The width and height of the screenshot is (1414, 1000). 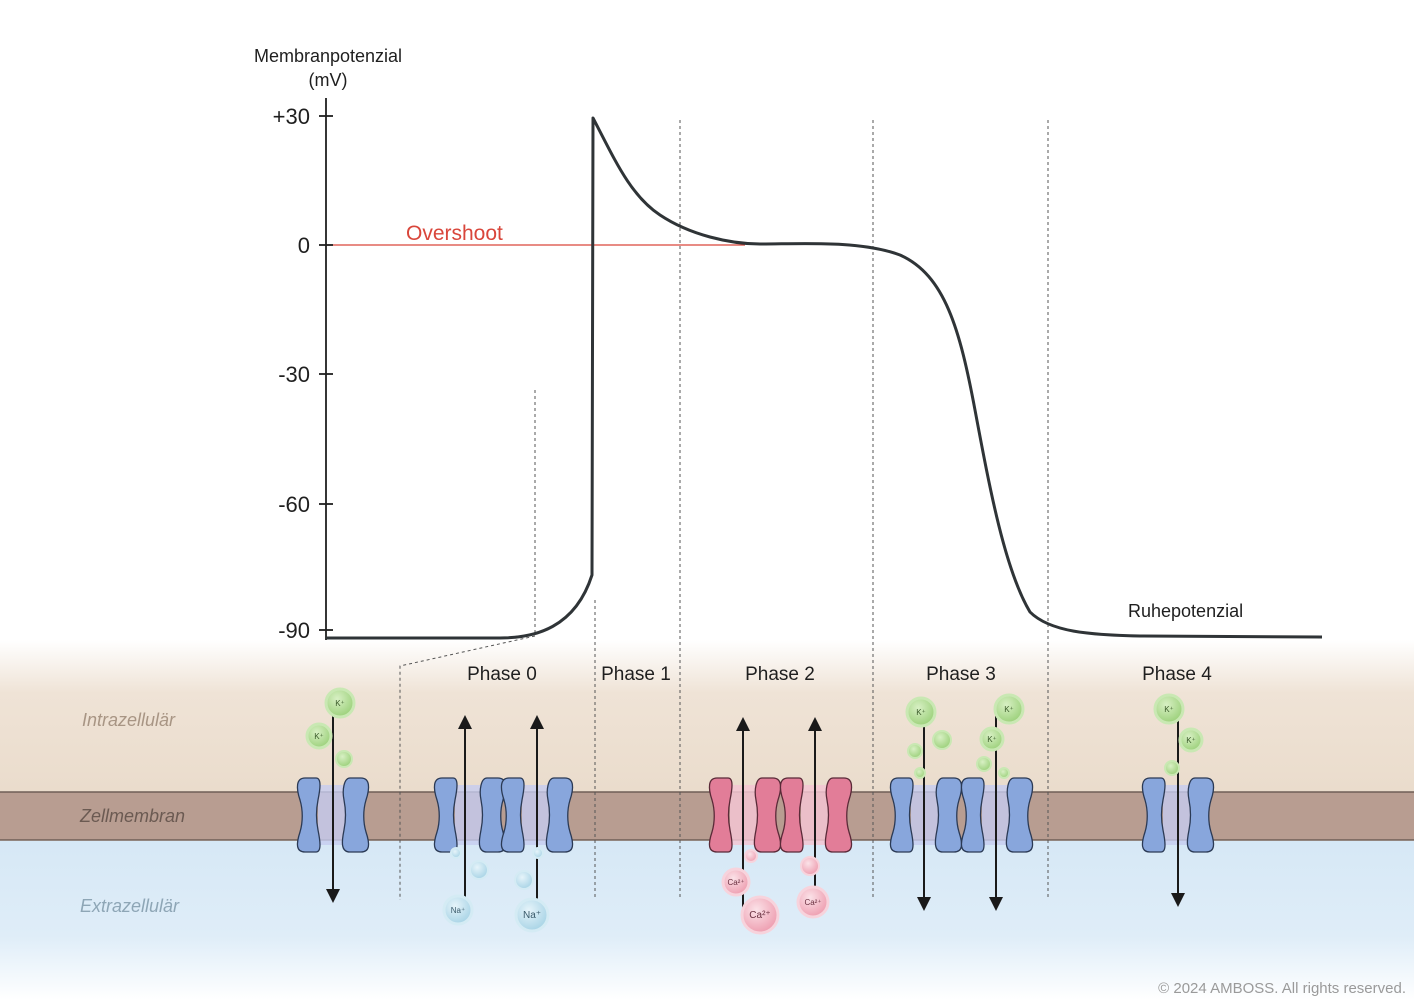 What do you see at coordinates (328, 56) in the screenshot?
I see `y-axis-title-line1: Membranpotenzial` at bounding box center [328, 56].